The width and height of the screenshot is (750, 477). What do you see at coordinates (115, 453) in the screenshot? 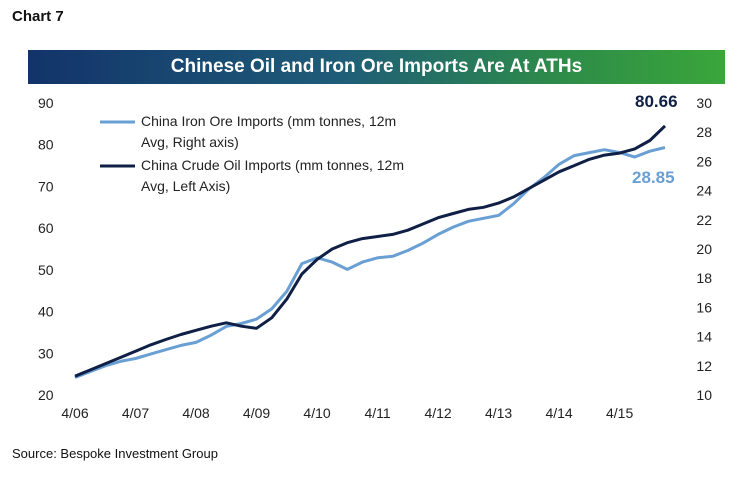
I see `source-note: Source: Bespoke Investment Group` at bounding box center [115, 453].